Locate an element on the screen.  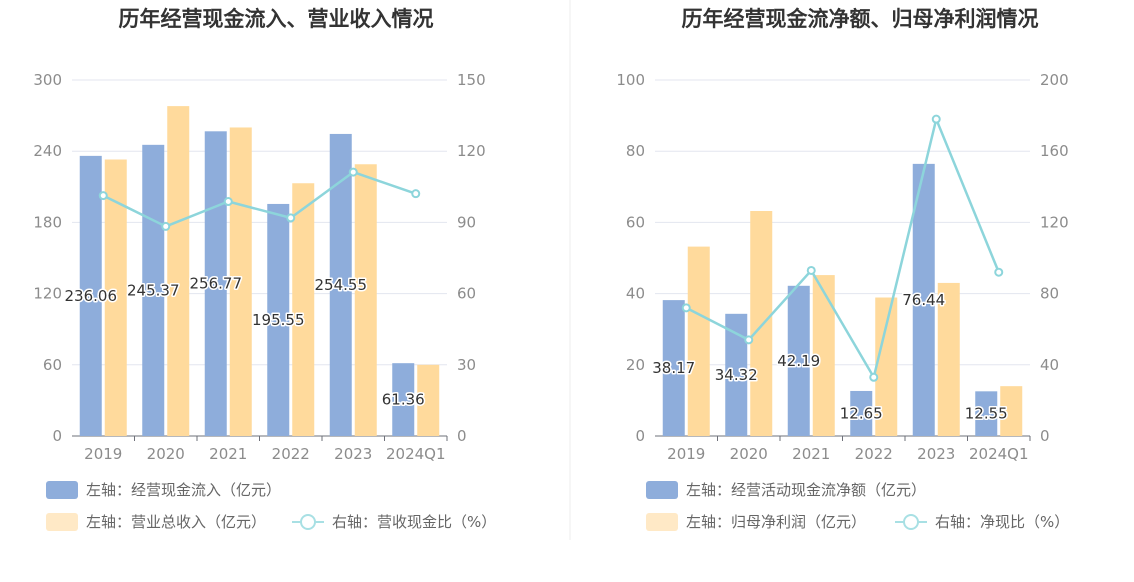
left-axis-tick-label: 80 is located at coordinates (635, 151).